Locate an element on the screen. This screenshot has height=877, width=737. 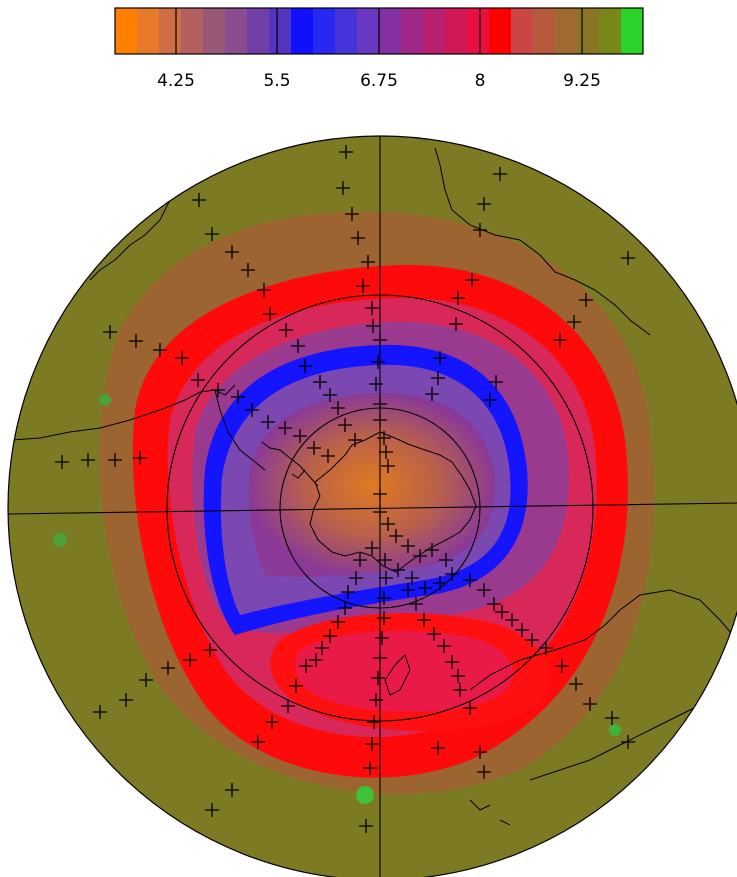
colorbar-tick-label: 5.5 is located at coordinates (276, 81).